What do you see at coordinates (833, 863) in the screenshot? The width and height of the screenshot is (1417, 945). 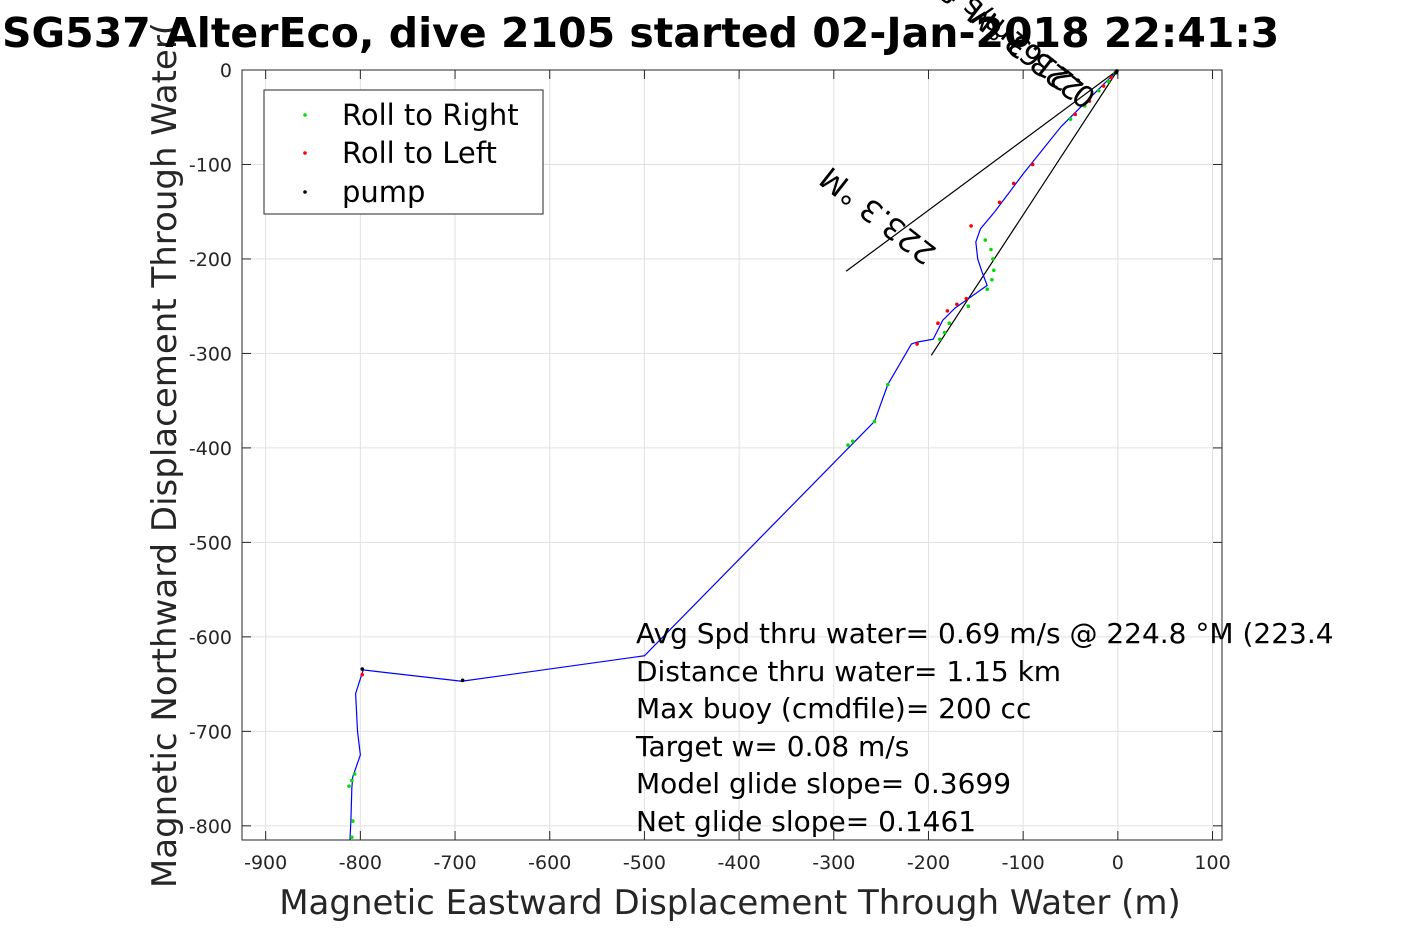 I see `x-tick-label: -300` at bounding box center [833, 863].